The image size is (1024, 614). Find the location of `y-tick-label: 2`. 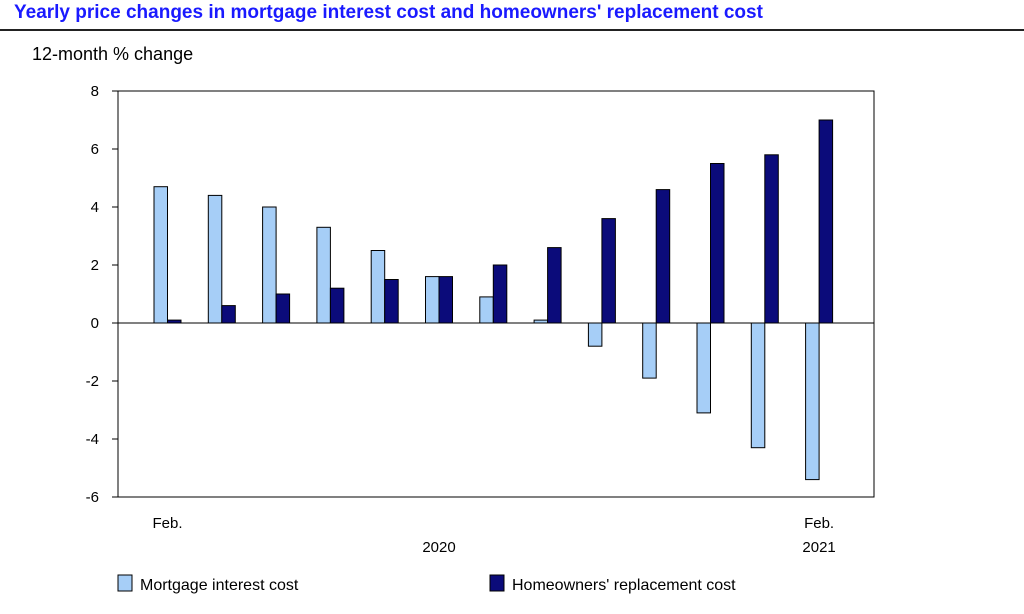

y-tick-label: 2 is located at coordinates (95, 265).